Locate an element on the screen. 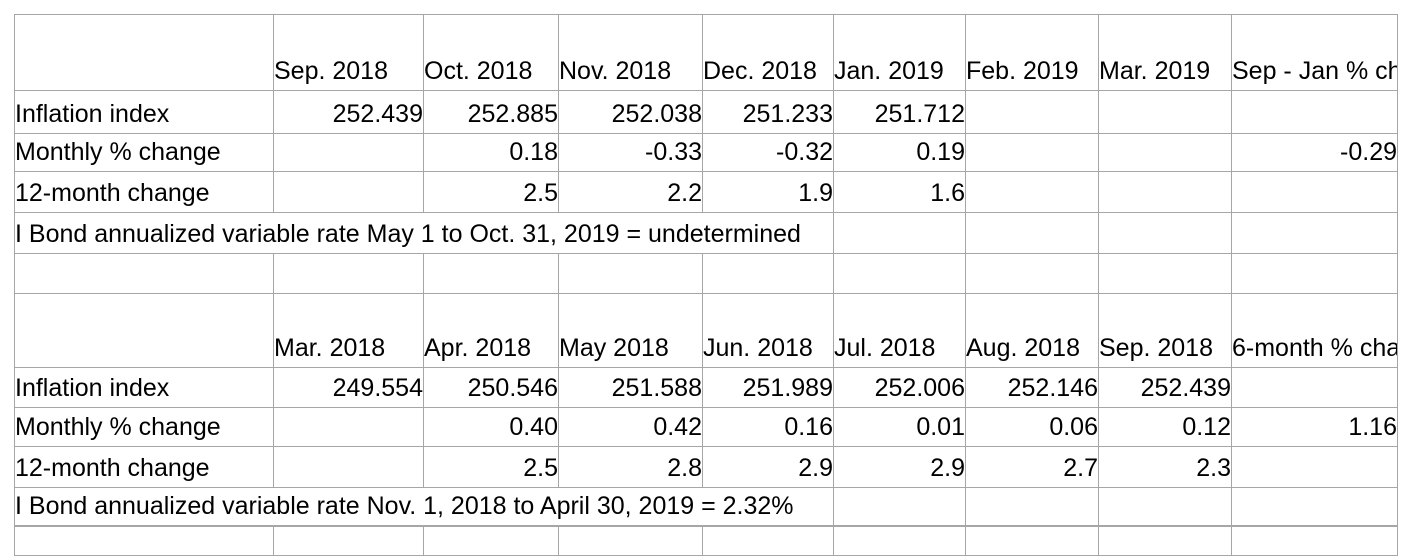  value-cell: -0.33 is located at coordinates (630, 152).